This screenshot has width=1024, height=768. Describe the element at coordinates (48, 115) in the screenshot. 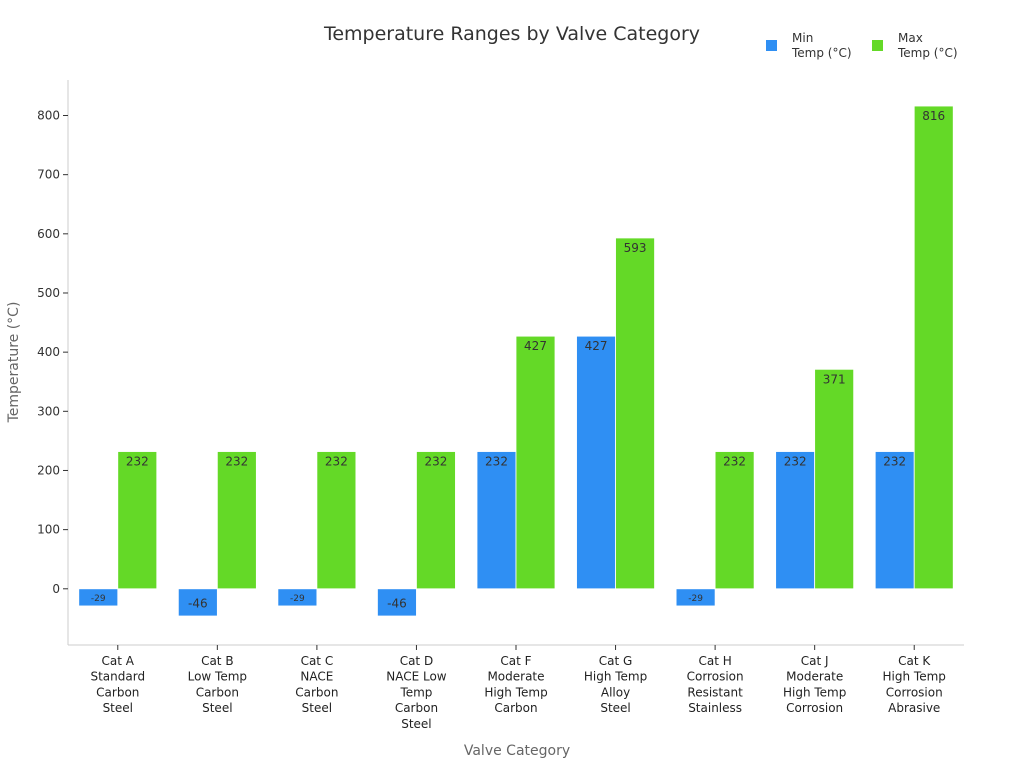

I see `y-tick-label: 800` at that location.